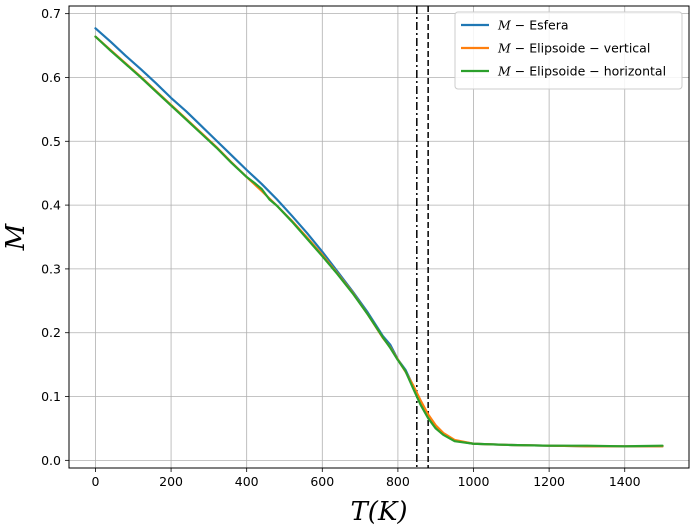  I want to click on x-tick-label: 1000, so click(474, 481).